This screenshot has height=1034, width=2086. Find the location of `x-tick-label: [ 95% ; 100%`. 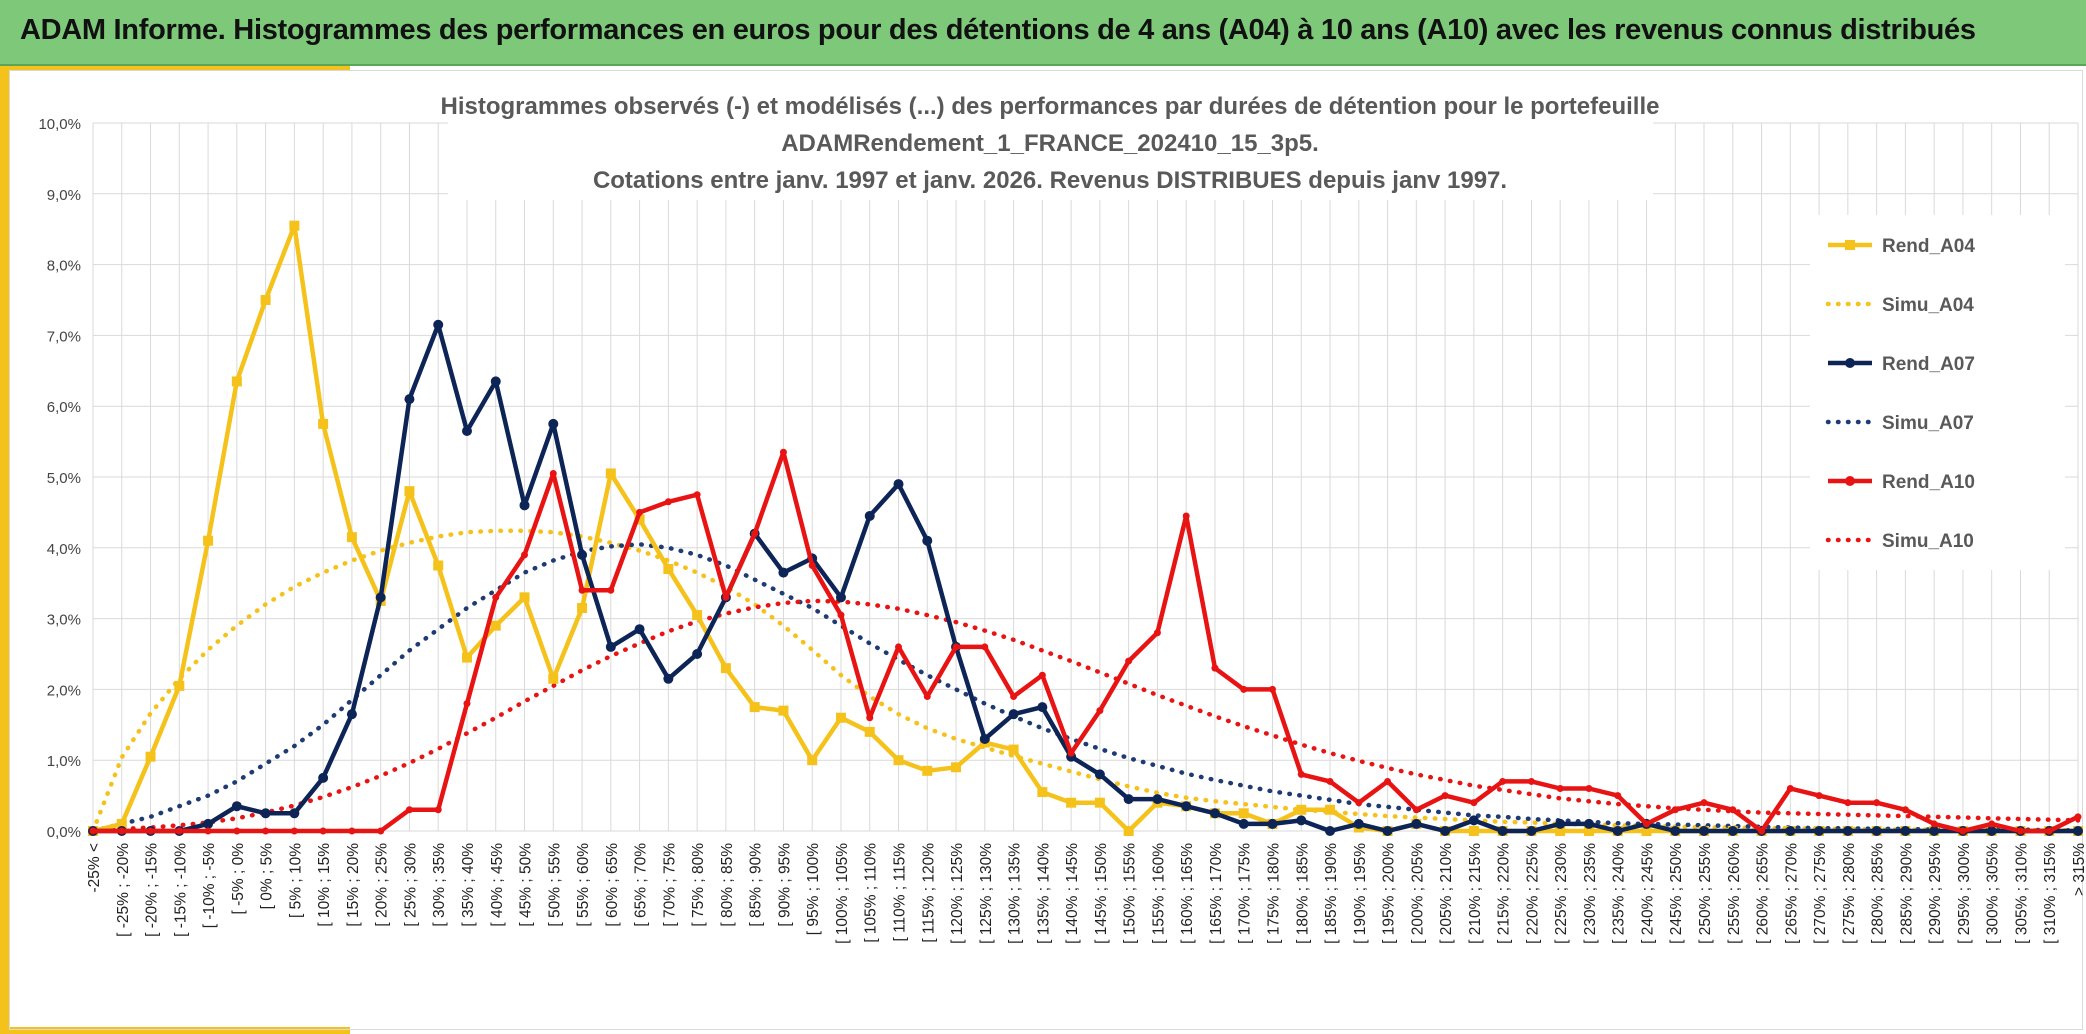

x-tick-label: [ 95% ; 100% is located at coordinates (813, 889).